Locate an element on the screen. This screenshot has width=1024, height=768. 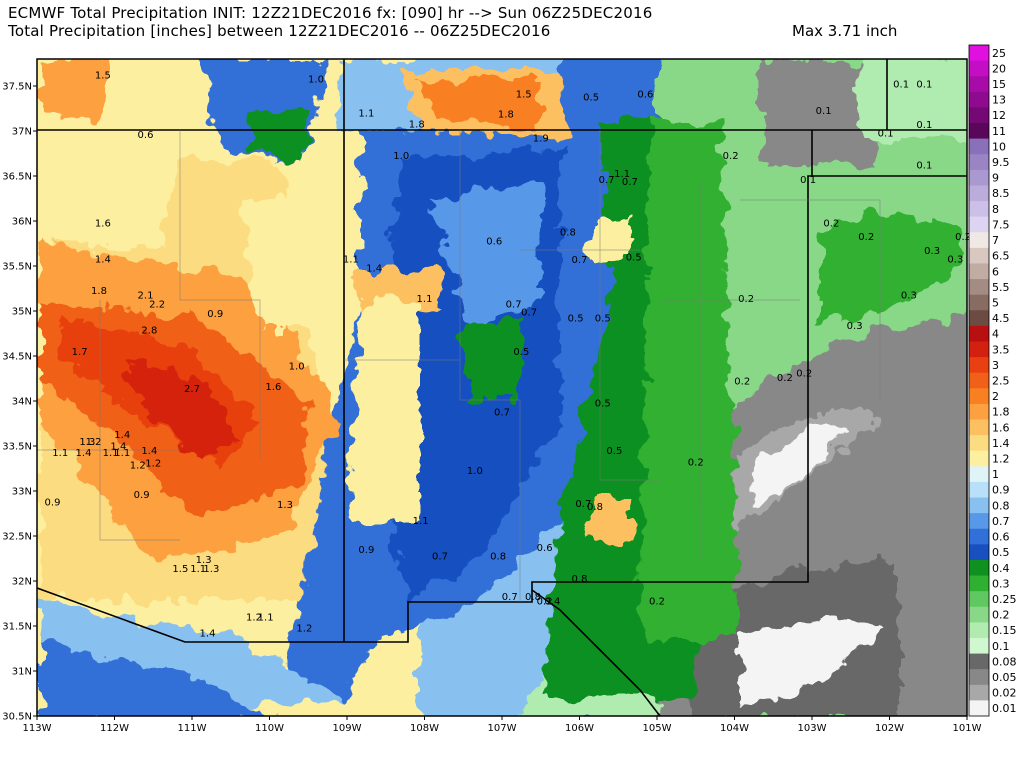
colorbar-label: 0.08 is located at coordinates (1004, 661).